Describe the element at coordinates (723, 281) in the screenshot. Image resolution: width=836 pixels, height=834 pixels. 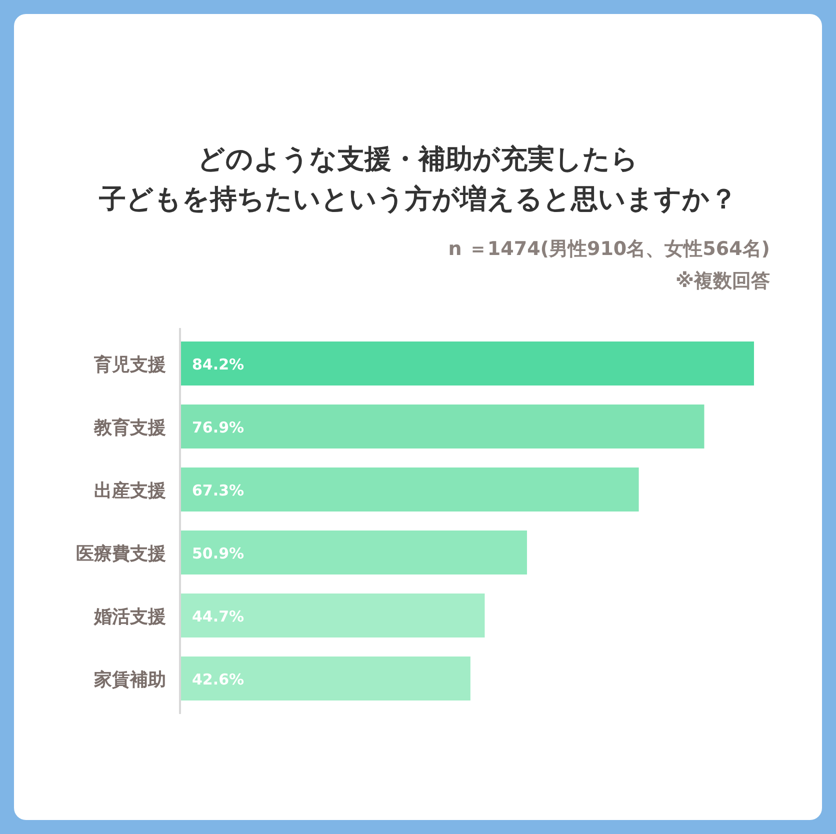
I see `text: ※複数回答` at that location.